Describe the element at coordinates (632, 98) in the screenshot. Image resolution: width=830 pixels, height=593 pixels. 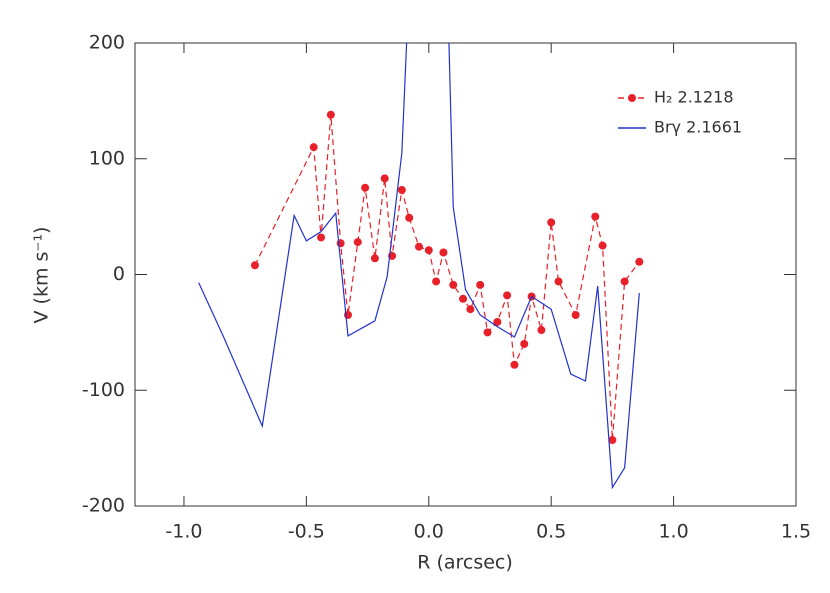
I see `legend-marker` at that location.